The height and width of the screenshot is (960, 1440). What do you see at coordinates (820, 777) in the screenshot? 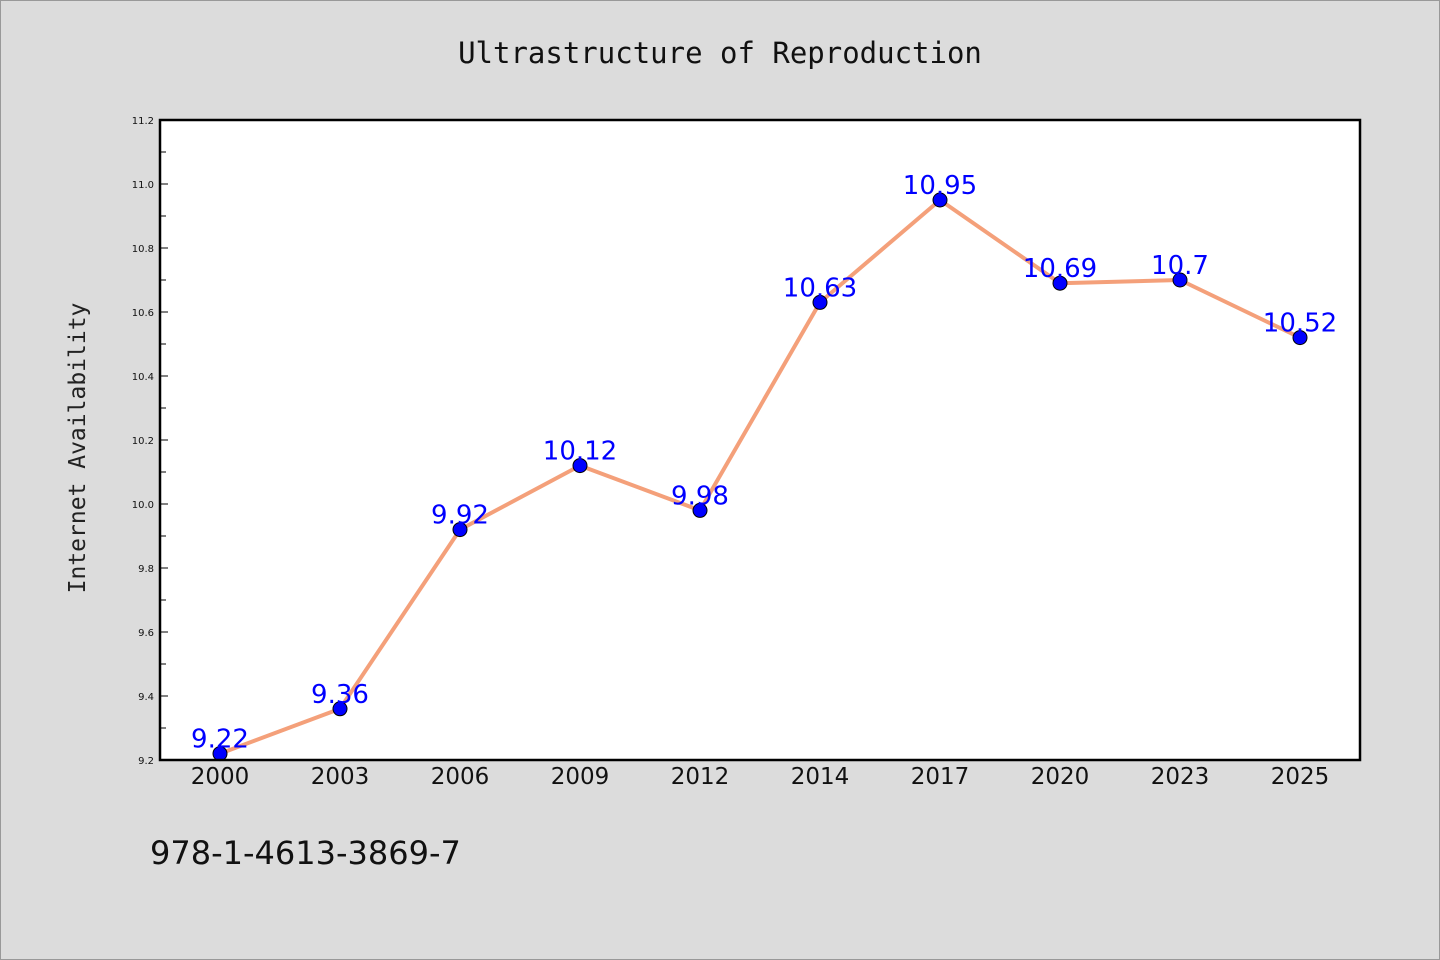
I see `x-tick-label: 2014` at bounding box center [820, 777].